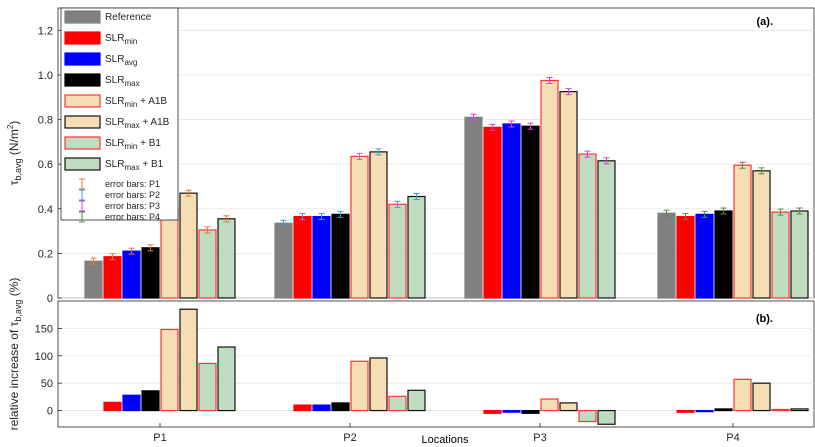  Describe the element at coordinates (130, 62) in the screenshot. I see `legend-label-sub: avg` at that location.